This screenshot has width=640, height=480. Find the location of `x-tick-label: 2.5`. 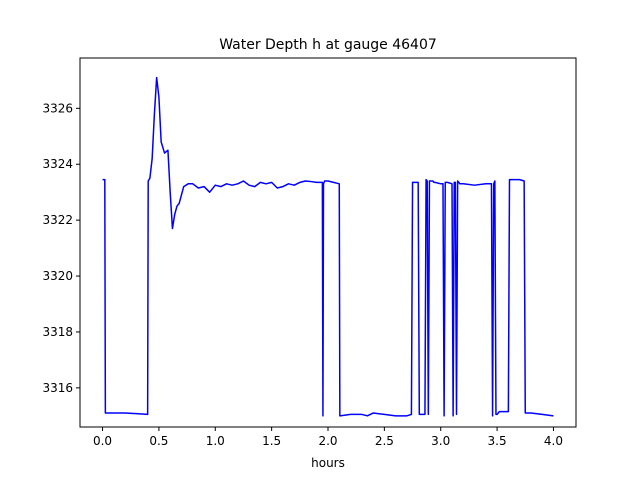

x-tick-label: 2.5 is located at coordinates (384, 441).